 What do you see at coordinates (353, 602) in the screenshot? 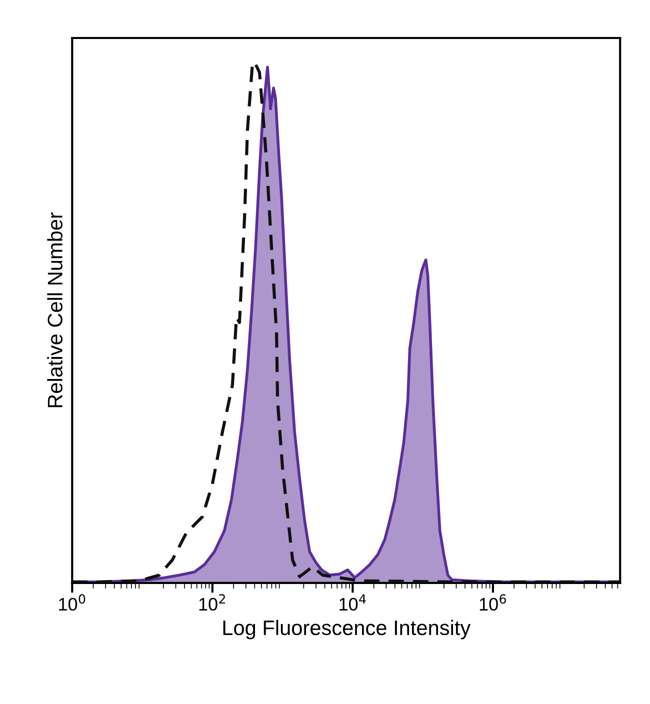
I see `x-tick-label: 10$^{4}$` at bounding box center [353, 602].